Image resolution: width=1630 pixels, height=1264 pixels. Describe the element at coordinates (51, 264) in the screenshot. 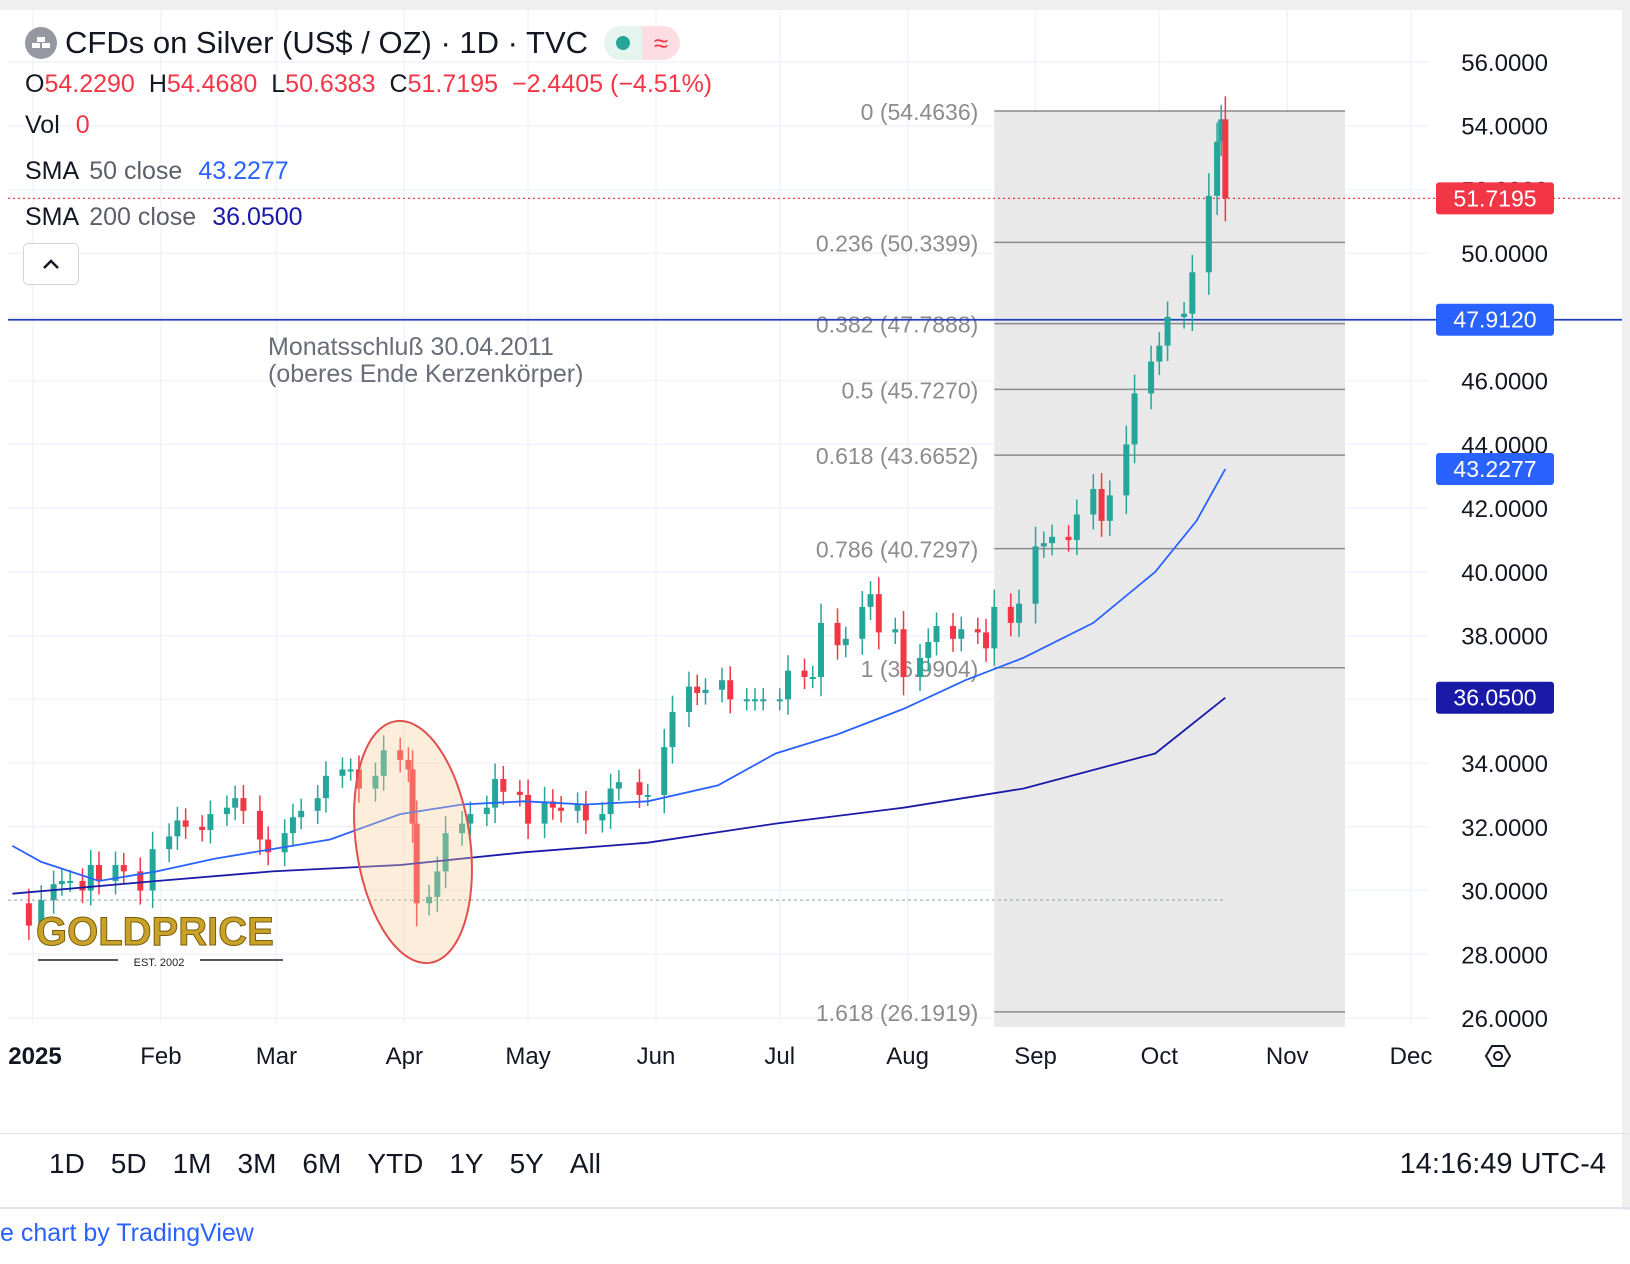

I see `collapse-legend-button` at that location.